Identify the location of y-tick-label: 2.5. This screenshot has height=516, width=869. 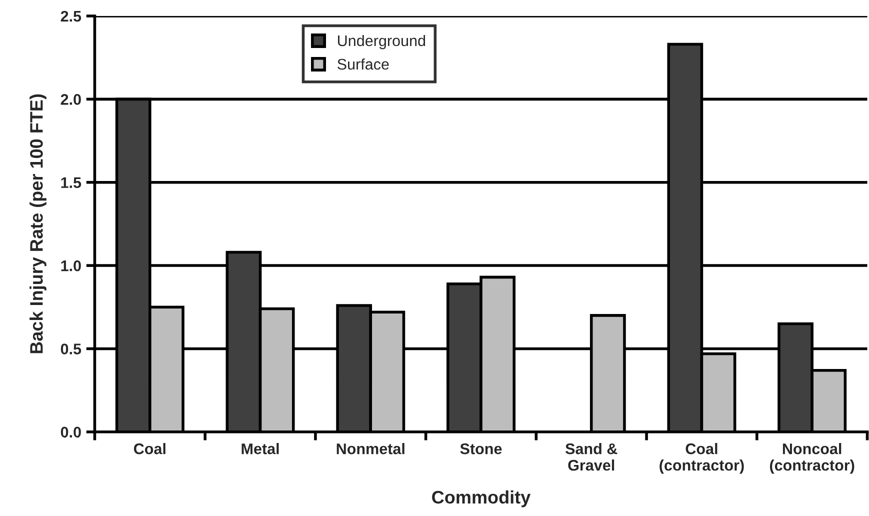
(71, 16).